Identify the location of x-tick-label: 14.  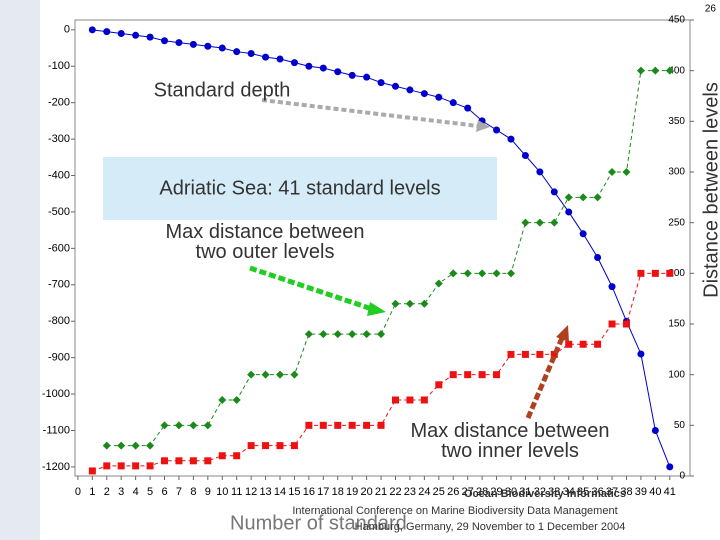
(280, 492).